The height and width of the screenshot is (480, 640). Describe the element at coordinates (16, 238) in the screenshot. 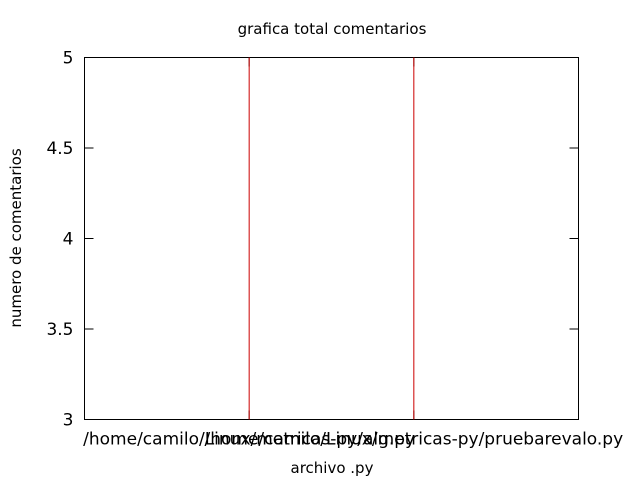

I see `y-axis-label: numero de comentarios` at that location.